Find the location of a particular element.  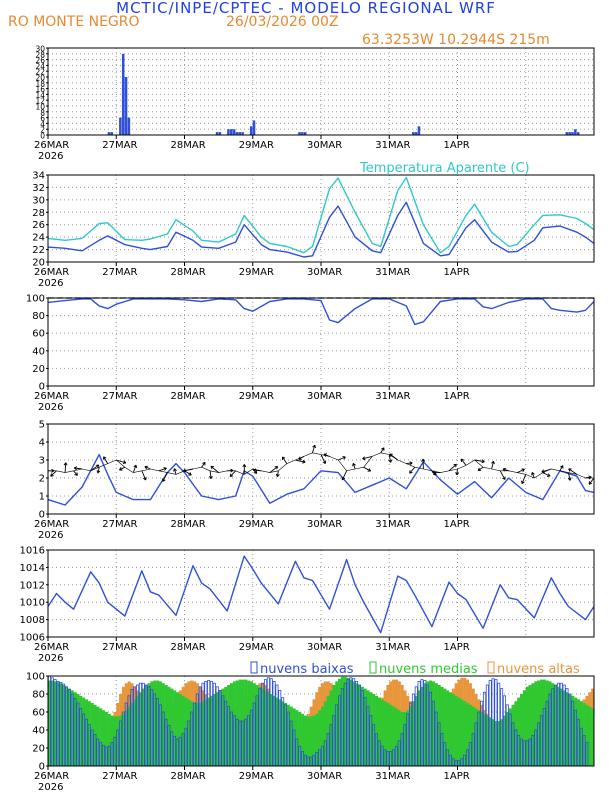

location-label: RO MONTE NEGRO is located at coordinates (74, 22).